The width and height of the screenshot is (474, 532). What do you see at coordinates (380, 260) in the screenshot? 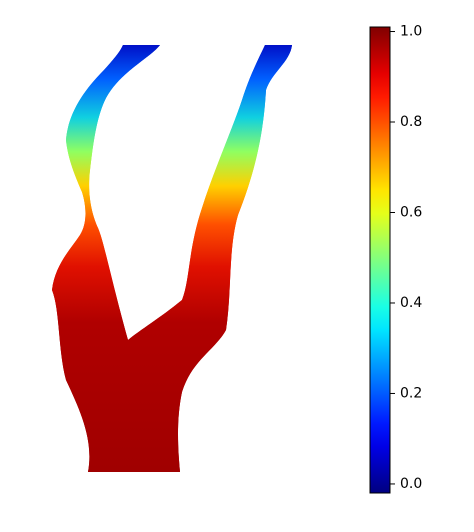
I see `colorbar` at bounding box center [380, 260].